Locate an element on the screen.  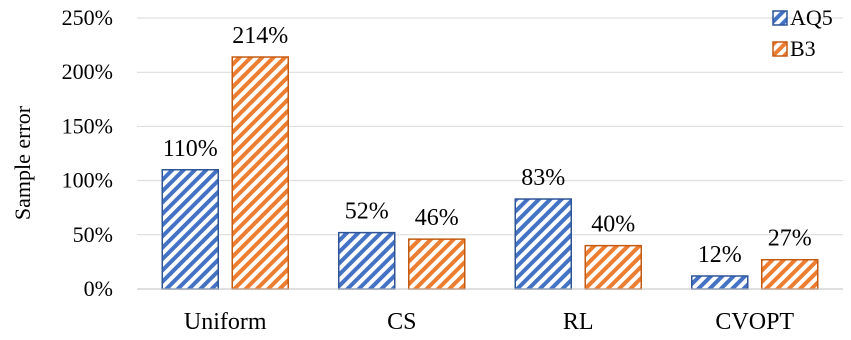
y-tick-label: 150% is located at coordinates (87, 125).